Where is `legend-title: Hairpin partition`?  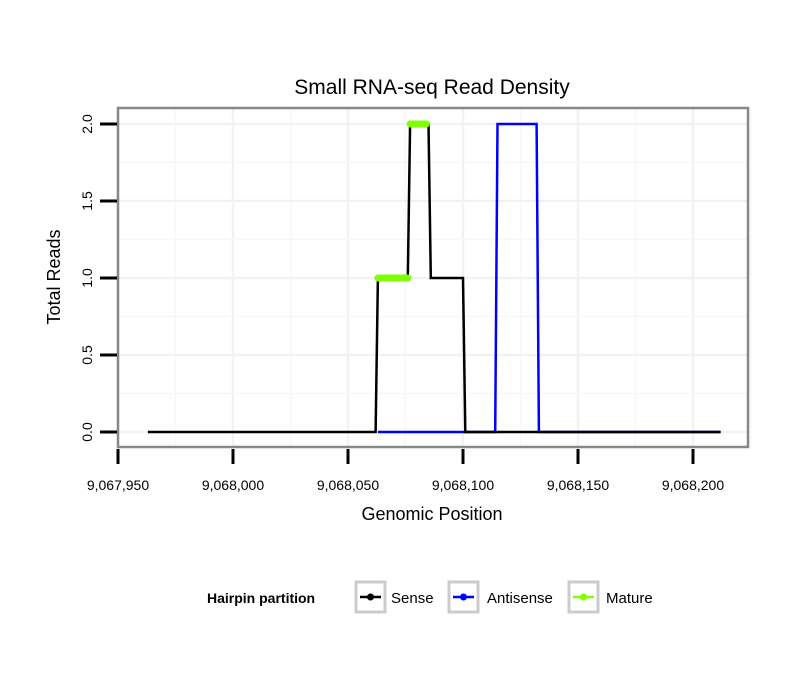
legend-title: Hairpin partition is located at coordinates (261, 598).